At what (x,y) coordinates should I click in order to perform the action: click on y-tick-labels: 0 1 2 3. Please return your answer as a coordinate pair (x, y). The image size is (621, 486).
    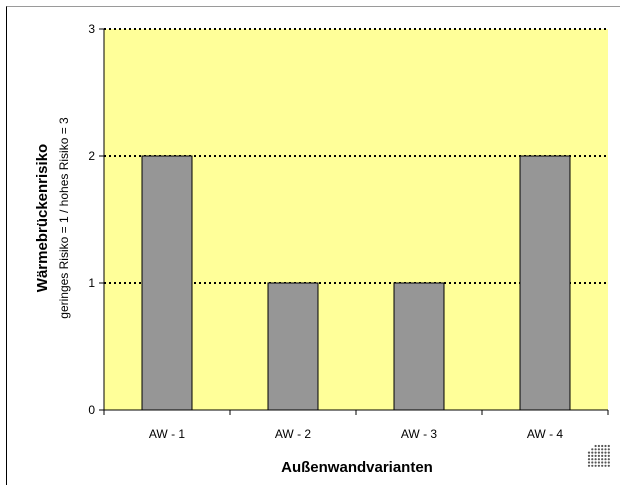
    Looking at the image, I should click on (91, 219).